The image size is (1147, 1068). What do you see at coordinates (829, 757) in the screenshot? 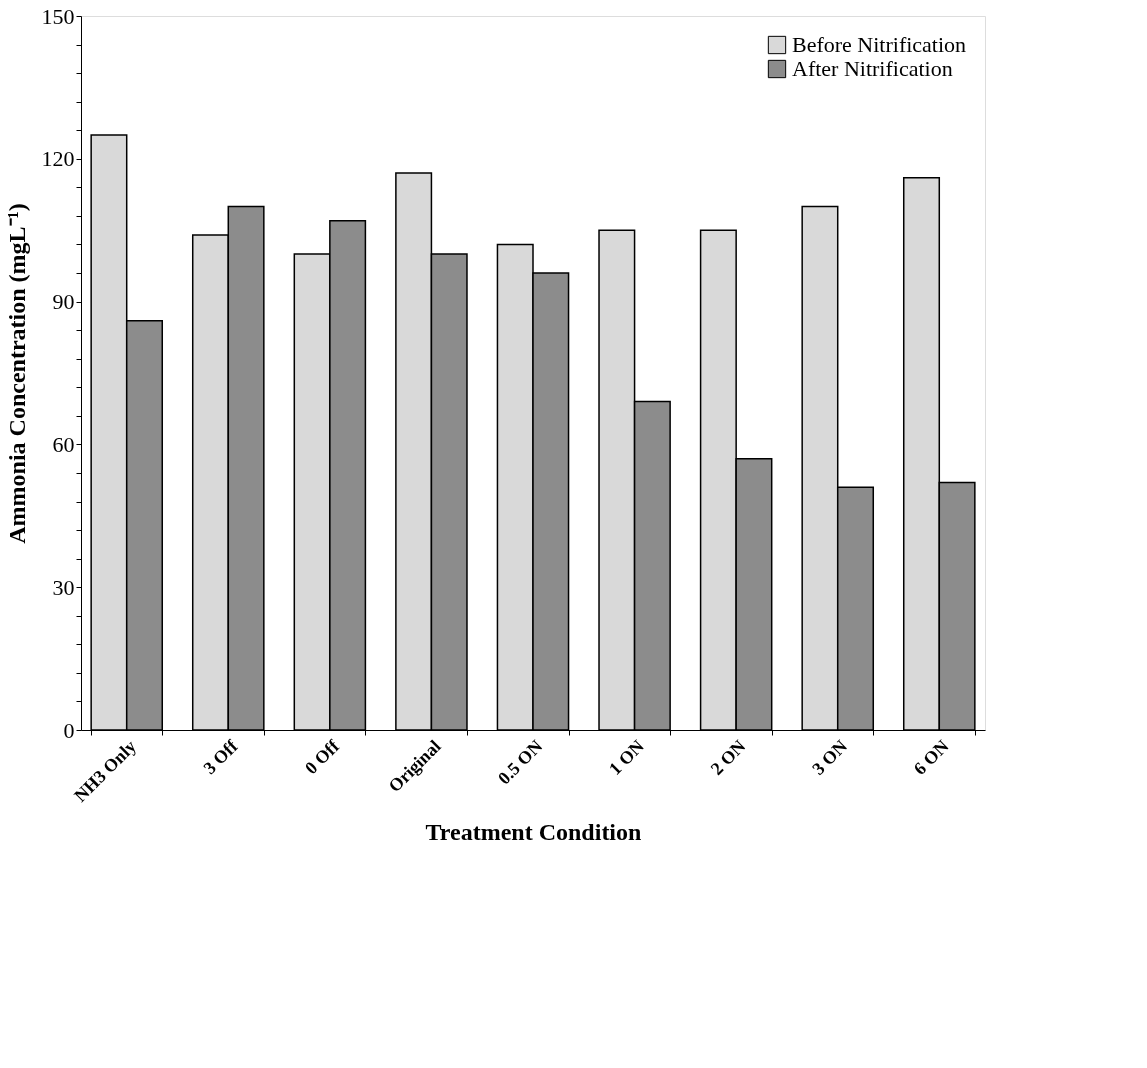
I see `x-tick-label: 3 ON` at bounding box center [829, 757].